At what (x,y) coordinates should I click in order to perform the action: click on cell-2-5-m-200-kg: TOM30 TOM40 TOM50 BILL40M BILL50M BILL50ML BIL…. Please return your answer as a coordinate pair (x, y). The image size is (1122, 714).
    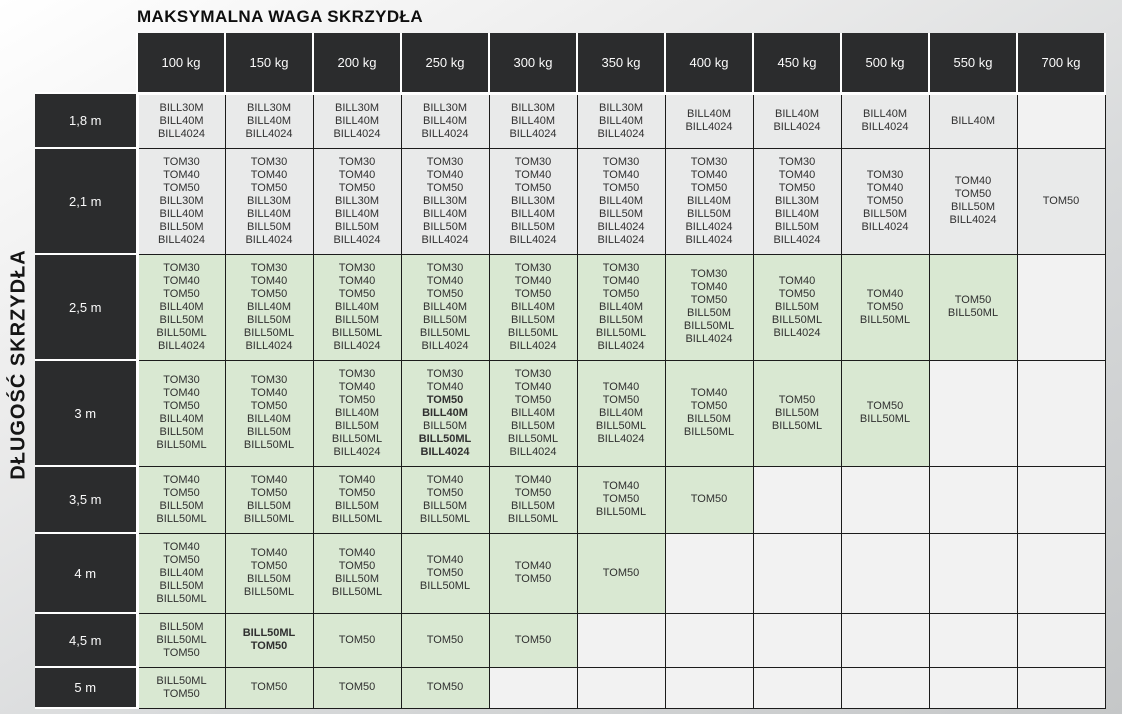
    Looking at the image, I should click on (357, 307).